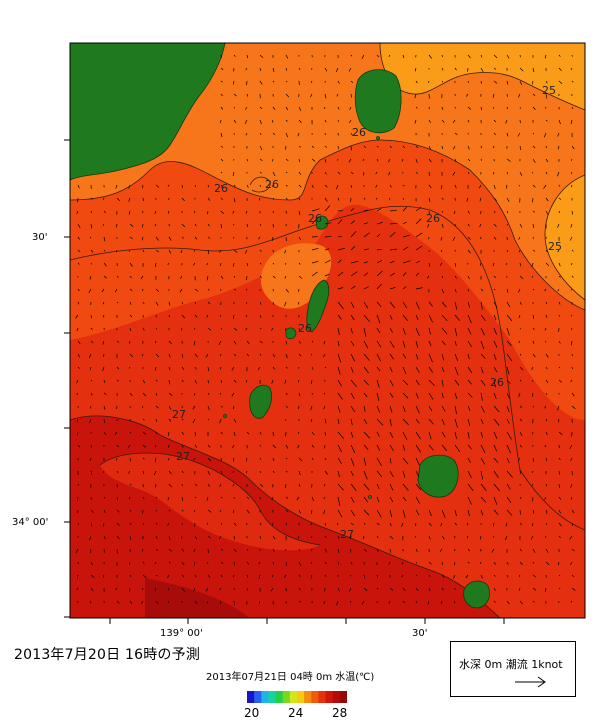  Describe the element at coordinates (555, 246) in the screenshot. I see `contour-label: 25` at that location.